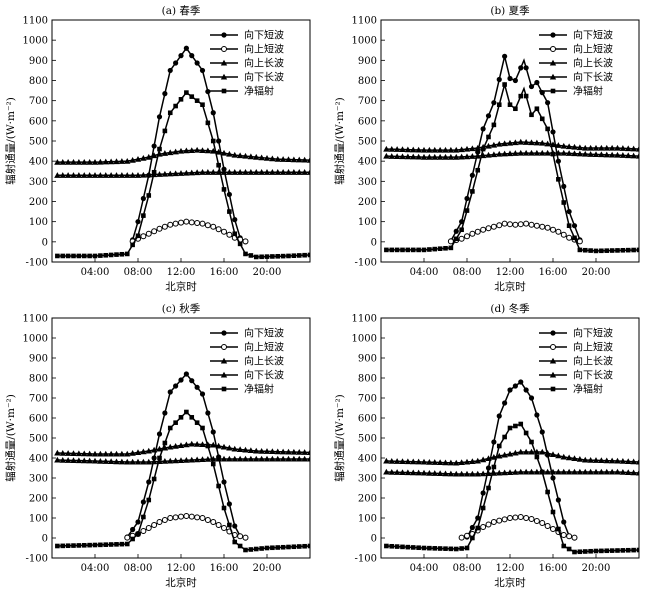 The image size is (650, 596). Describe the element at coordinates (367, 61) in the screenshot. I see `y-tick-label: 900` at that location.